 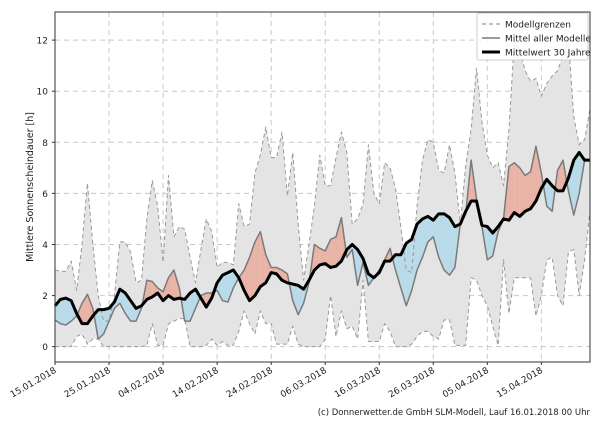 What do you see at coordinates (196, 383) in the screenshot?
I see `x-tick-label: 14.02.2018` at bounding box center [196, 383].